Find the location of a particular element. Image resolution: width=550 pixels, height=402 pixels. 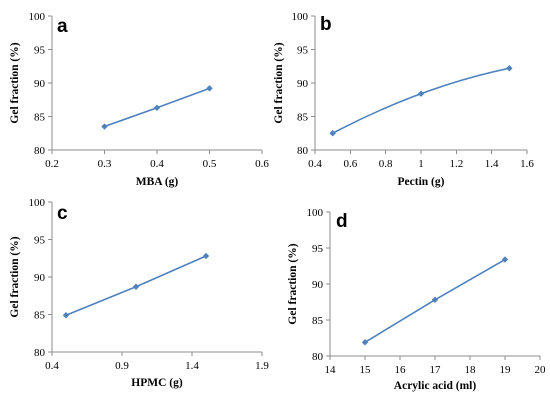

x-tick-label: 1.2 is located at coordinates (456, 164).